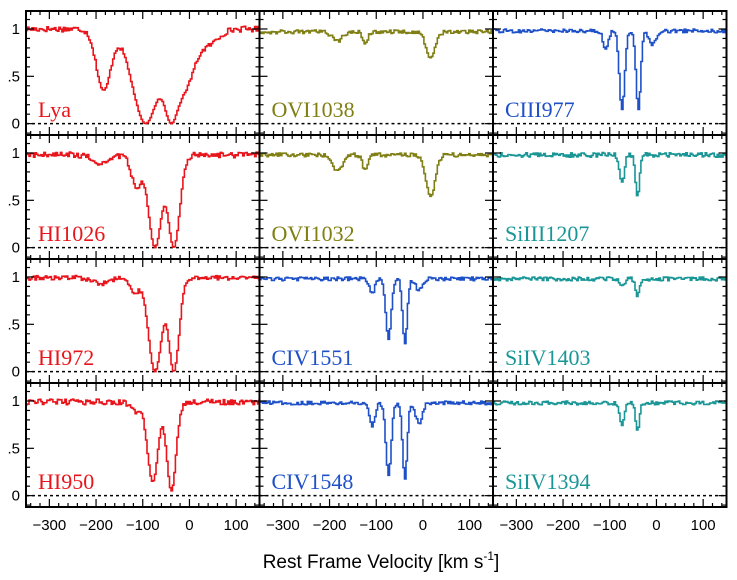  I want to click on ion-label: CIII977, so click(540, 109).